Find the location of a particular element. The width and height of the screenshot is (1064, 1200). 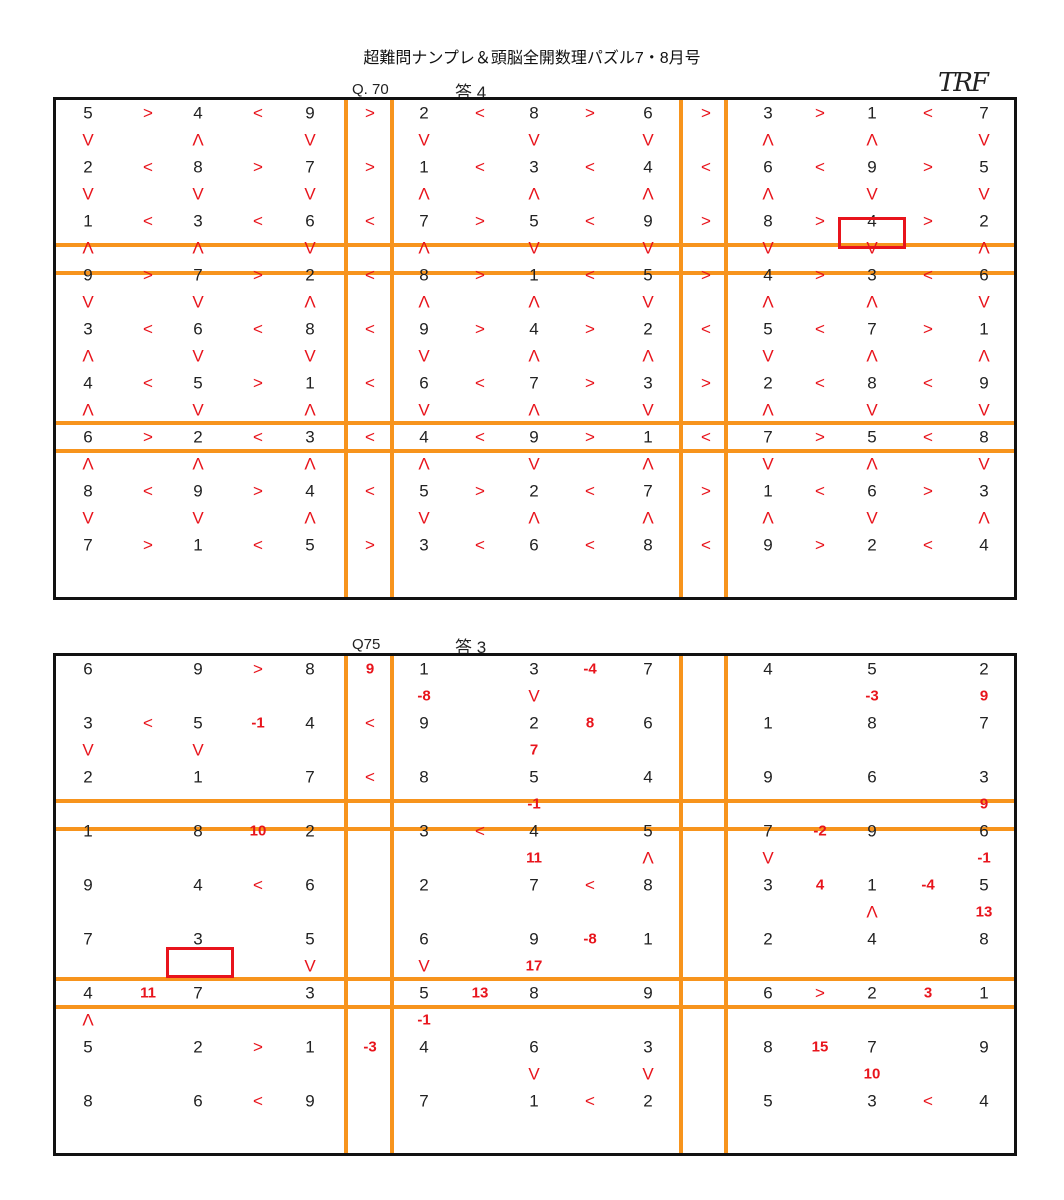

difference-clue: 4 is located at coordinates (820, 885).